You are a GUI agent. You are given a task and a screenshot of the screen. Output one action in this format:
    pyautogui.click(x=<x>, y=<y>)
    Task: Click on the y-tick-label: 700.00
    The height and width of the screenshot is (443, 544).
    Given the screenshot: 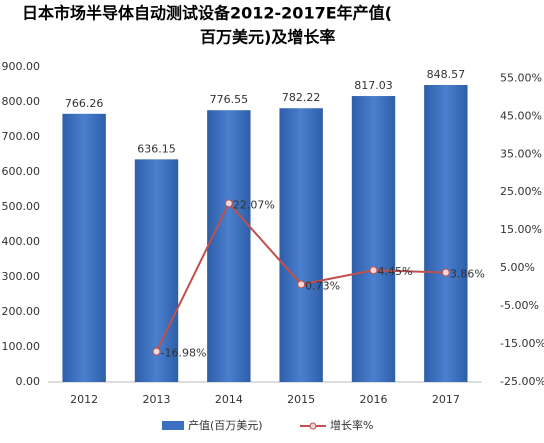 What is the action you would take?
    pyautogui.click(x=21, y=136)
    